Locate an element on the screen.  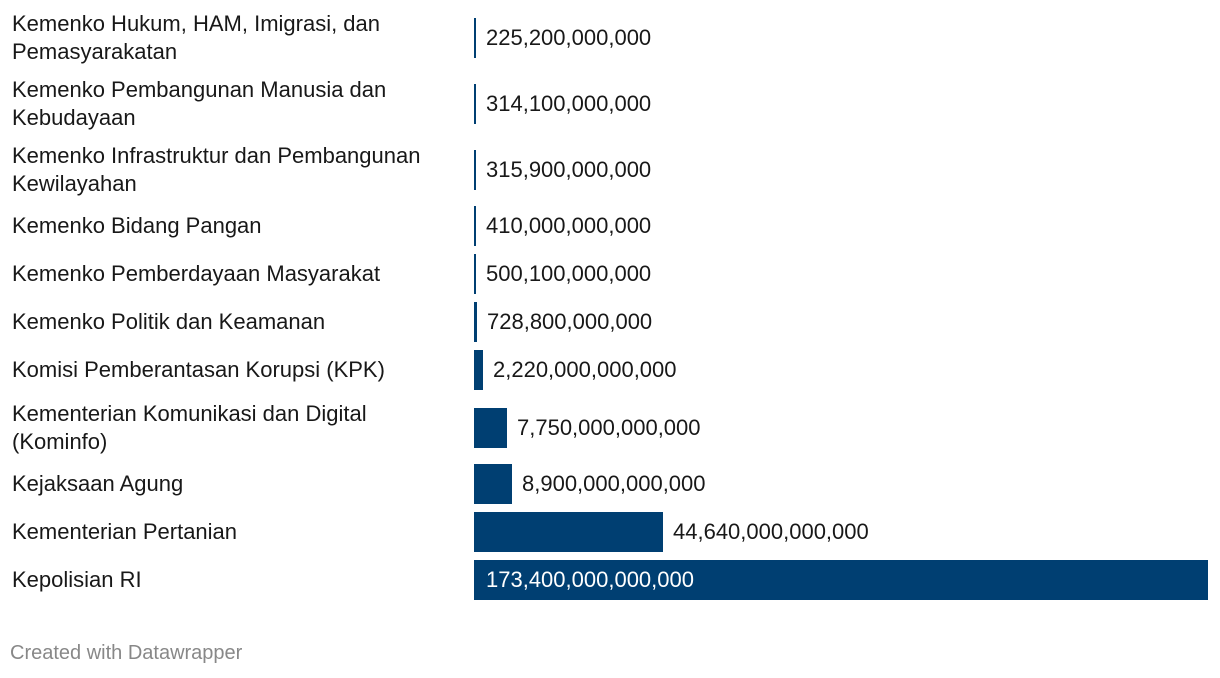
bar-row: Kejaksaan Agung 8,900,000,000,000 is located at coordinates (610, 484).